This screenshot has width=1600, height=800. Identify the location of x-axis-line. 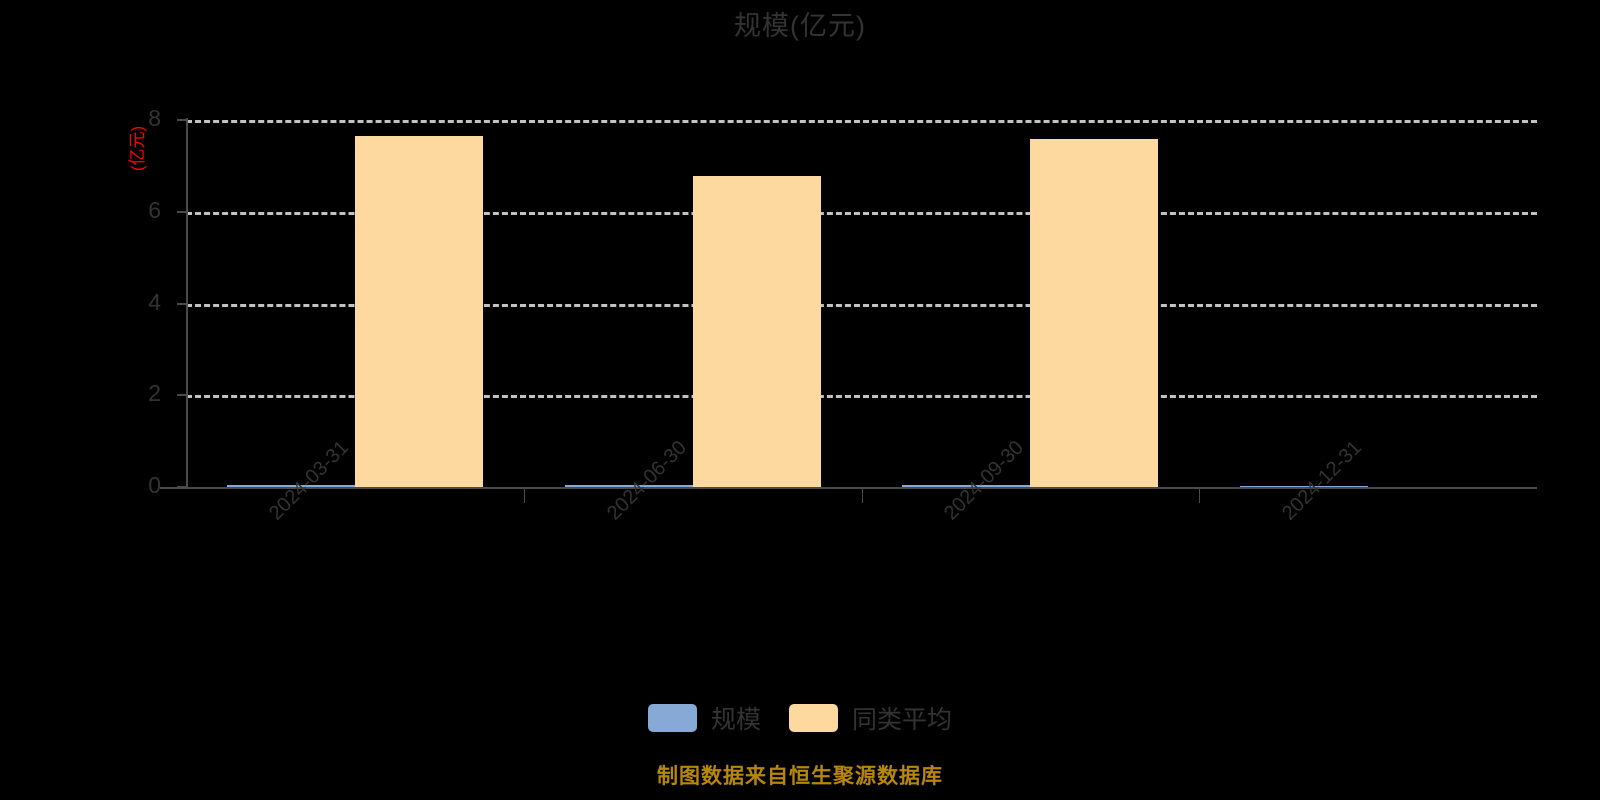
(848, 488).